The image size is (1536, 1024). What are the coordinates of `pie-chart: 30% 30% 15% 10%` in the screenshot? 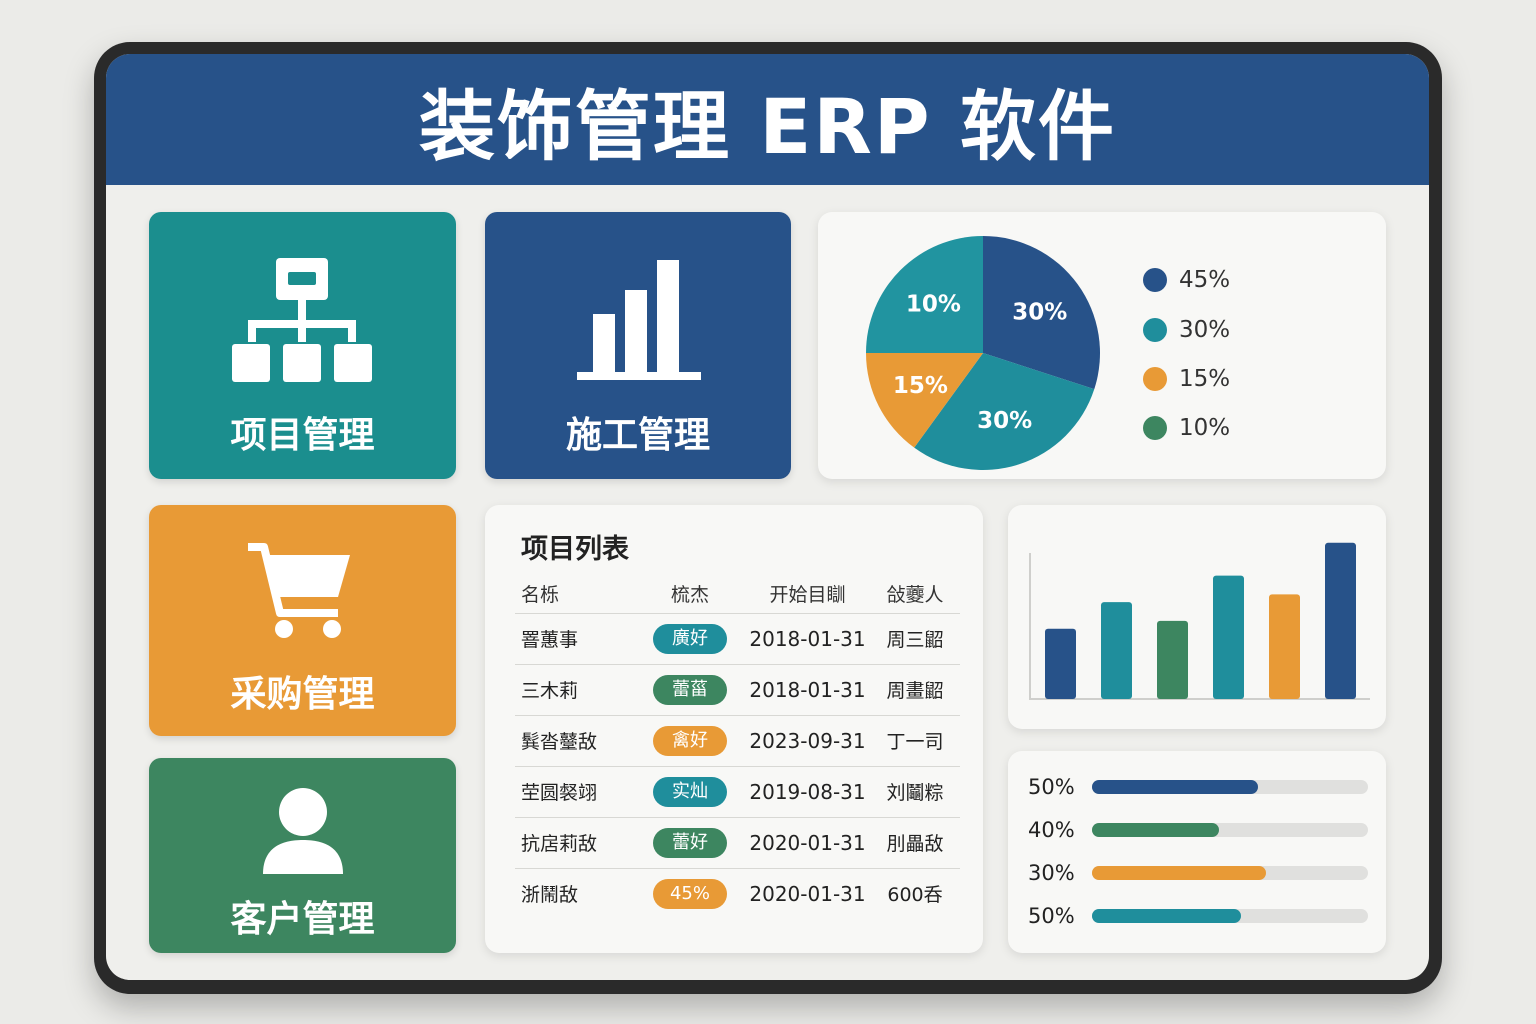 It's located at (983, 353).